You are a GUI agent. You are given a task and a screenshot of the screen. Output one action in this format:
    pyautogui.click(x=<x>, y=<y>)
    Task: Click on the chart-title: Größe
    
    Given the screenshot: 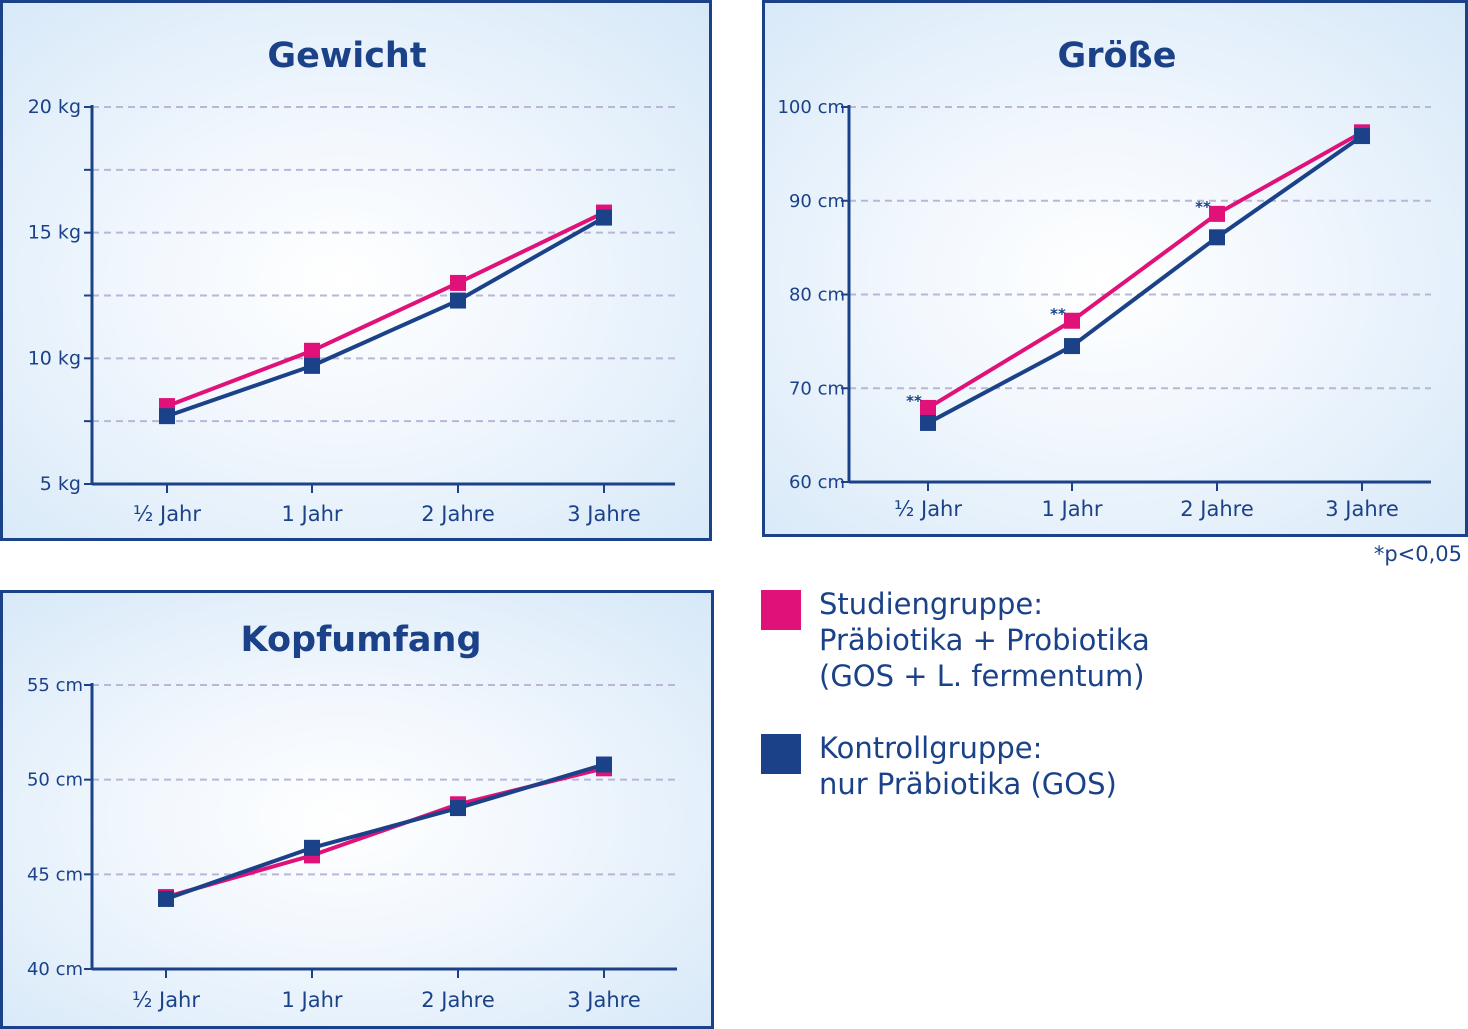 What is the action you would take?
    pyautogui.click(x=1117, y=56)
    